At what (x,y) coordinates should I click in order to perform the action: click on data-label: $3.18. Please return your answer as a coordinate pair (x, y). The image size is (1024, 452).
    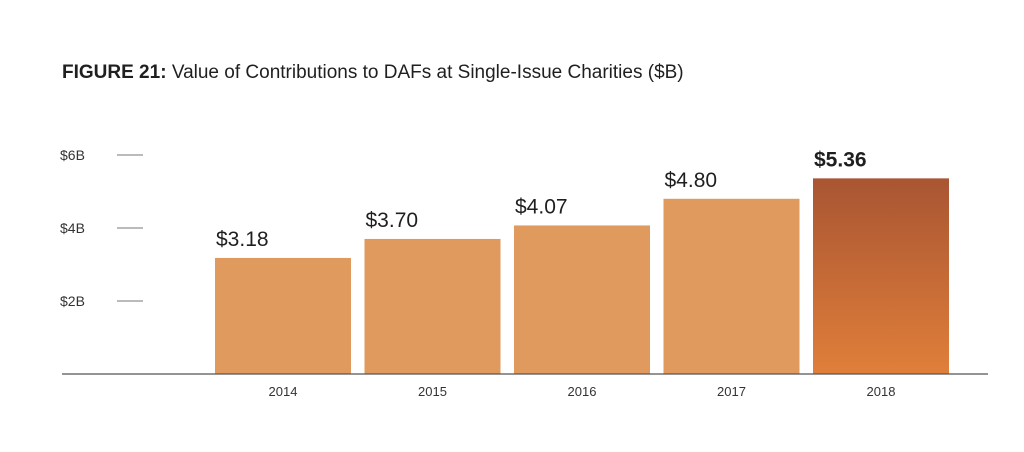
    Looking at the image, I should click on (242, 239).